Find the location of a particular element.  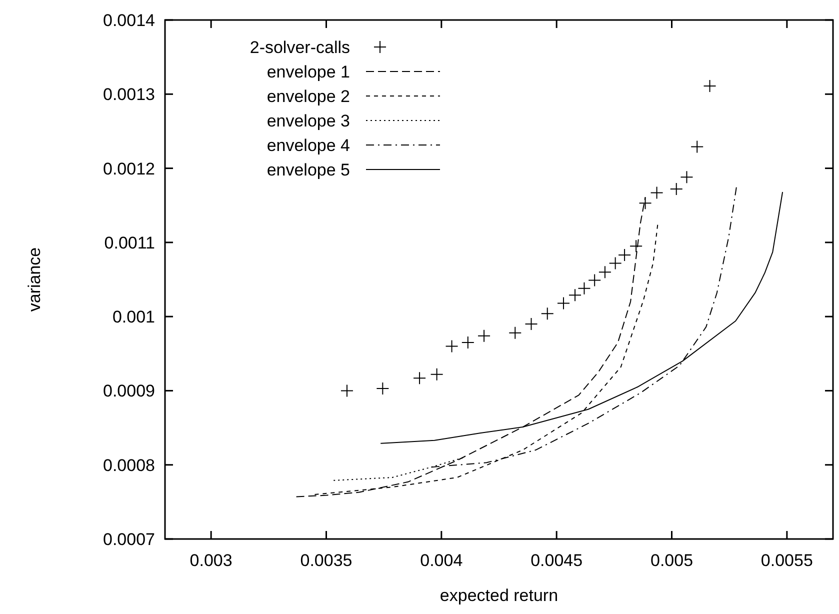

y-tick-label: 0.0007 is located at coordinates (129, 539).